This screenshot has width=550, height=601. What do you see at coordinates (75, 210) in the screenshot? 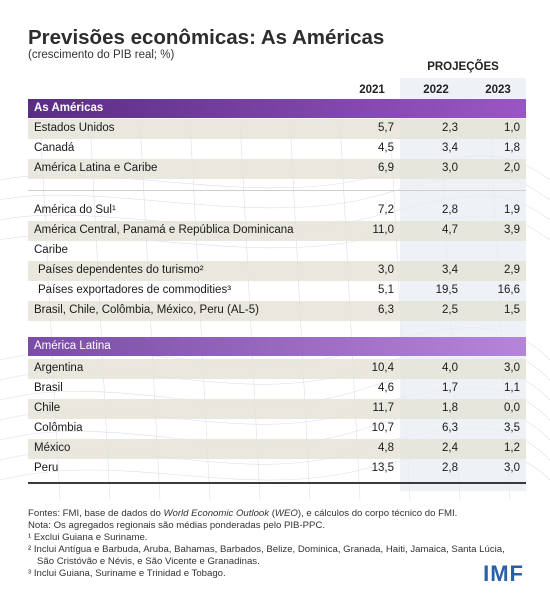
I see `row-label: América do Sul¹` at bounding box center [75, 210].